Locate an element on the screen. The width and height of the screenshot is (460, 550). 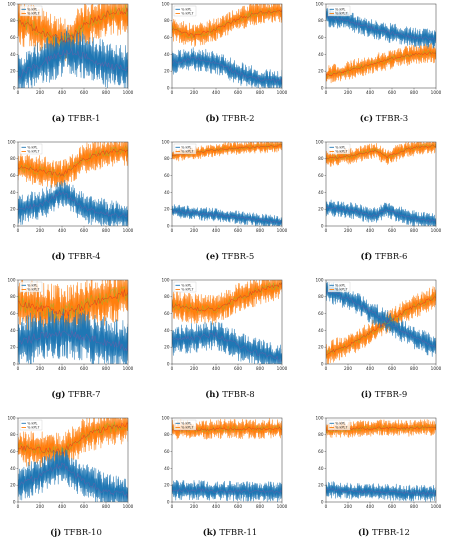
panel-title: TFBR-2 is located at coordinates (237, 119).